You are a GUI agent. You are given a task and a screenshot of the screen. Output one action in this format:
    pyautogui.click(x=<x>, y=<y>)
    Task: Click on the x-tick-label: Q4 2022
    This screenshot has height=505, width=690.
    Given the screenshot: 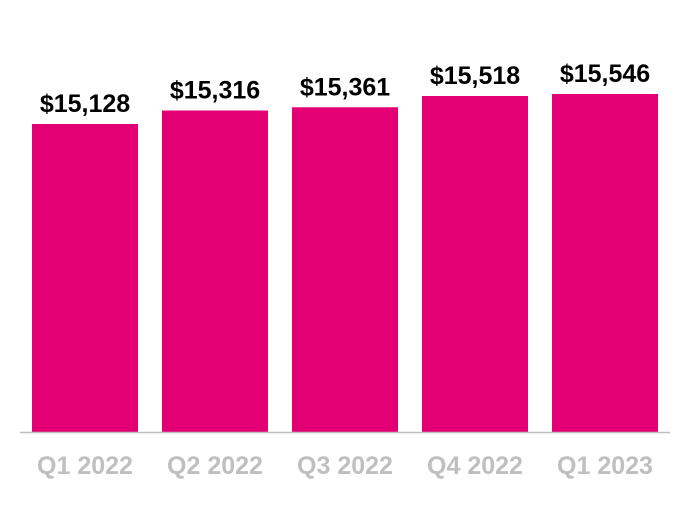 What is the action you would take?
    pyautogui.click(x=475, y=466)
    